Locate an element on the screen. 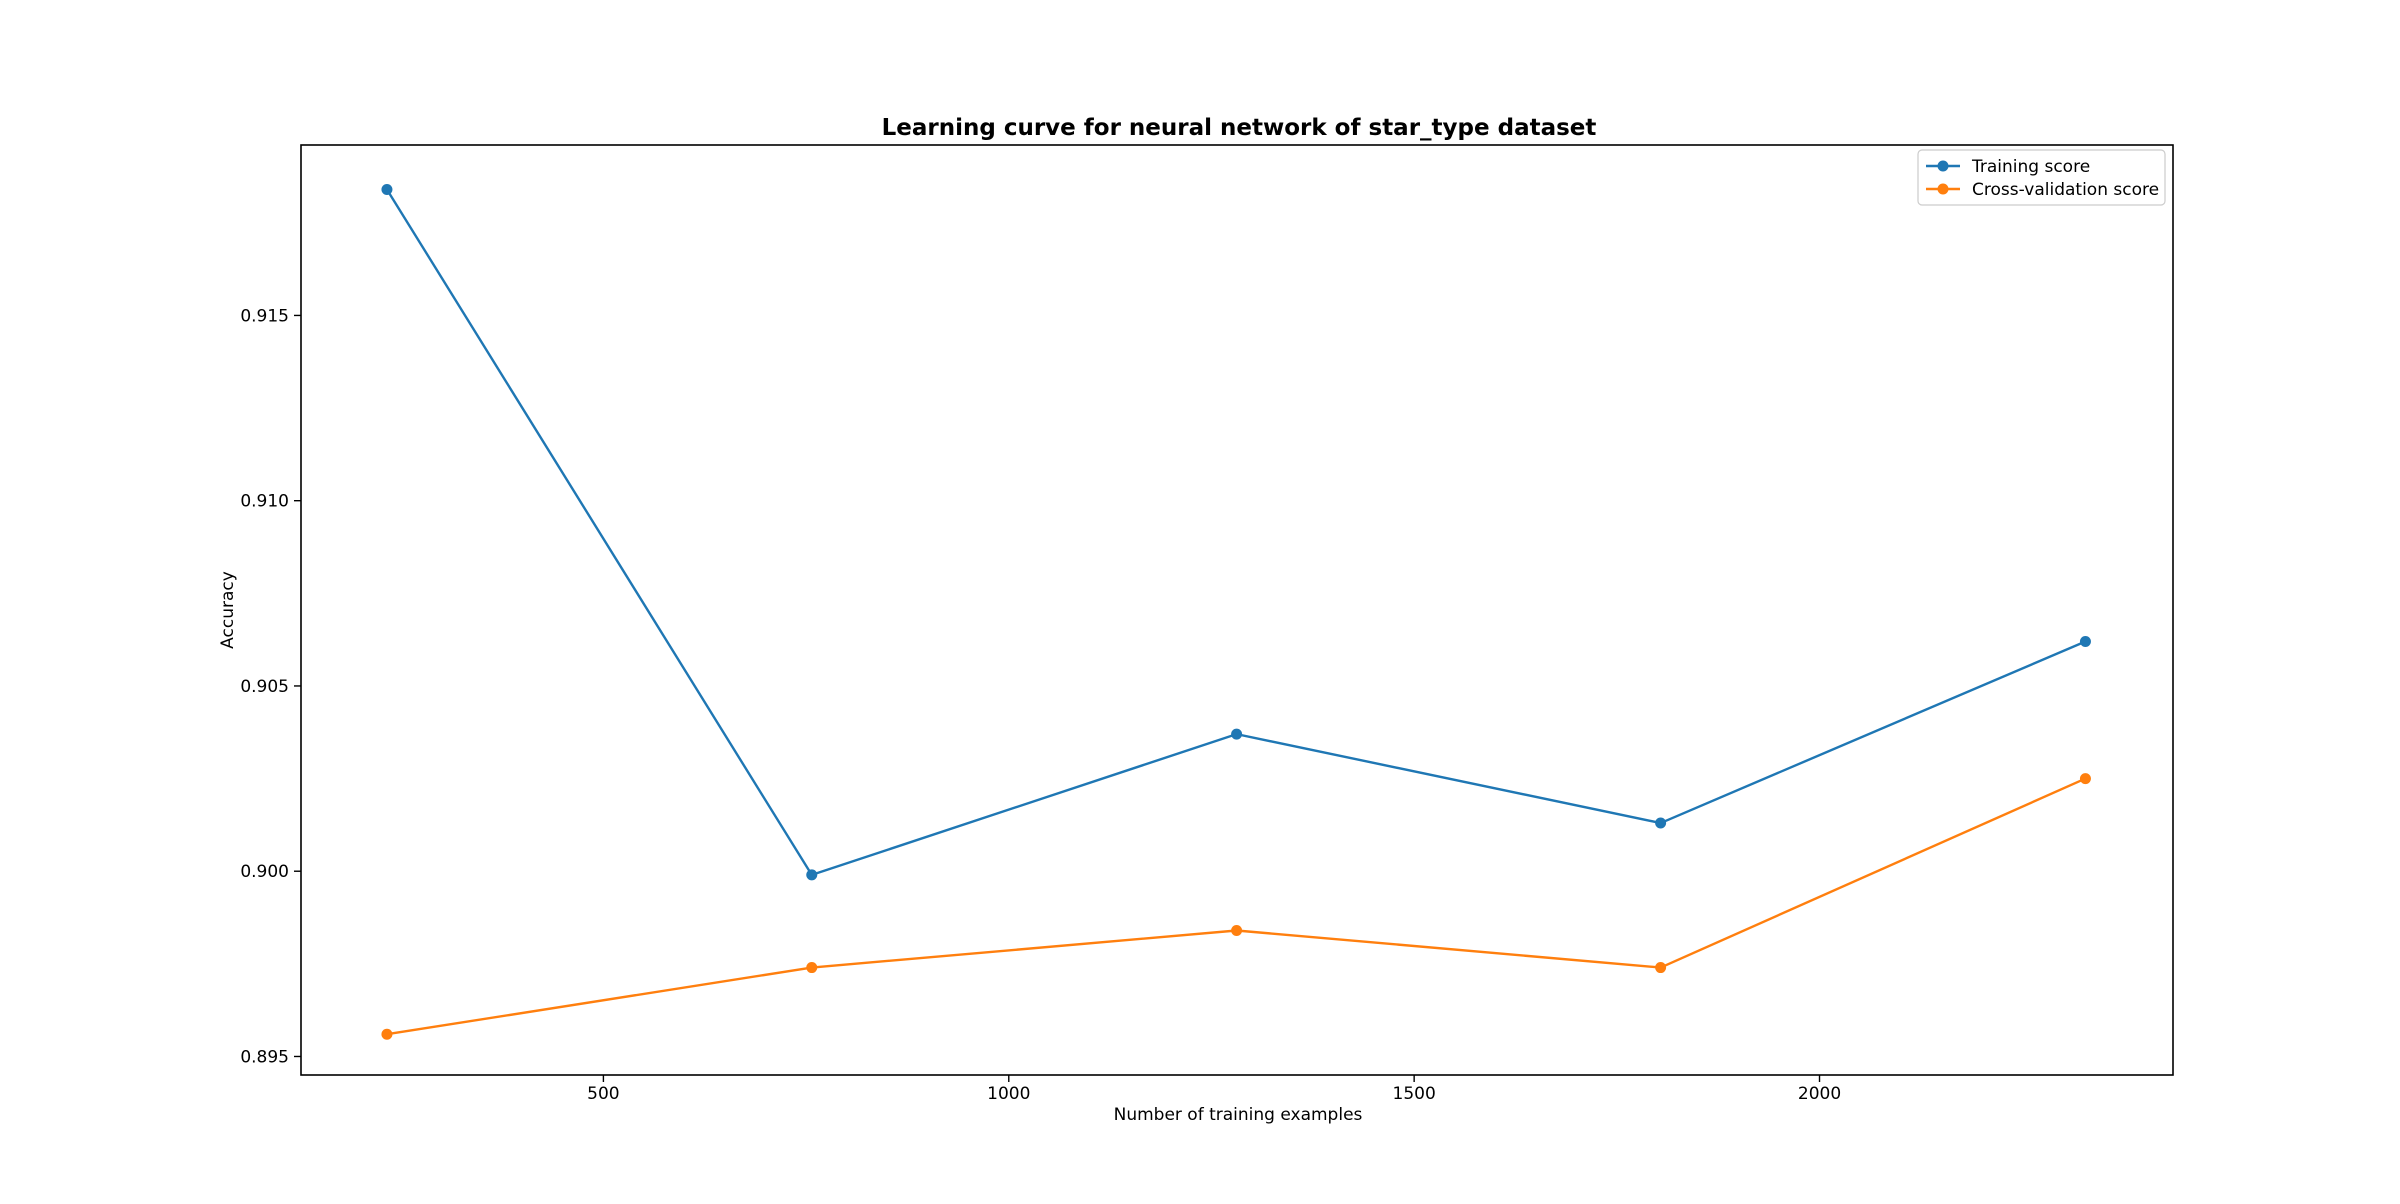 This screenshot has height=1204, width=2400. y-tick-label: 0.910 is located at coordinates (264, 502).